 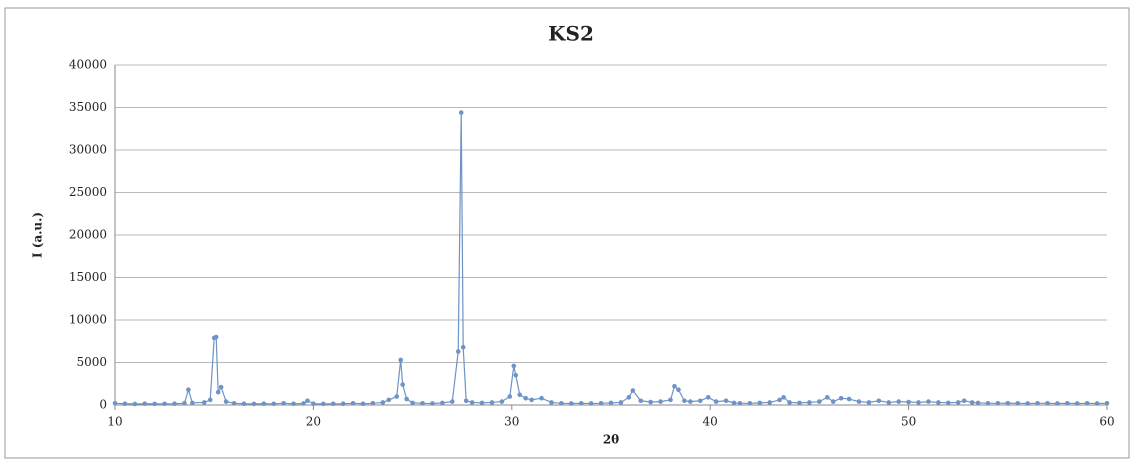 I want to click on y-tick-label: 25000, so click(x=88, y=192).